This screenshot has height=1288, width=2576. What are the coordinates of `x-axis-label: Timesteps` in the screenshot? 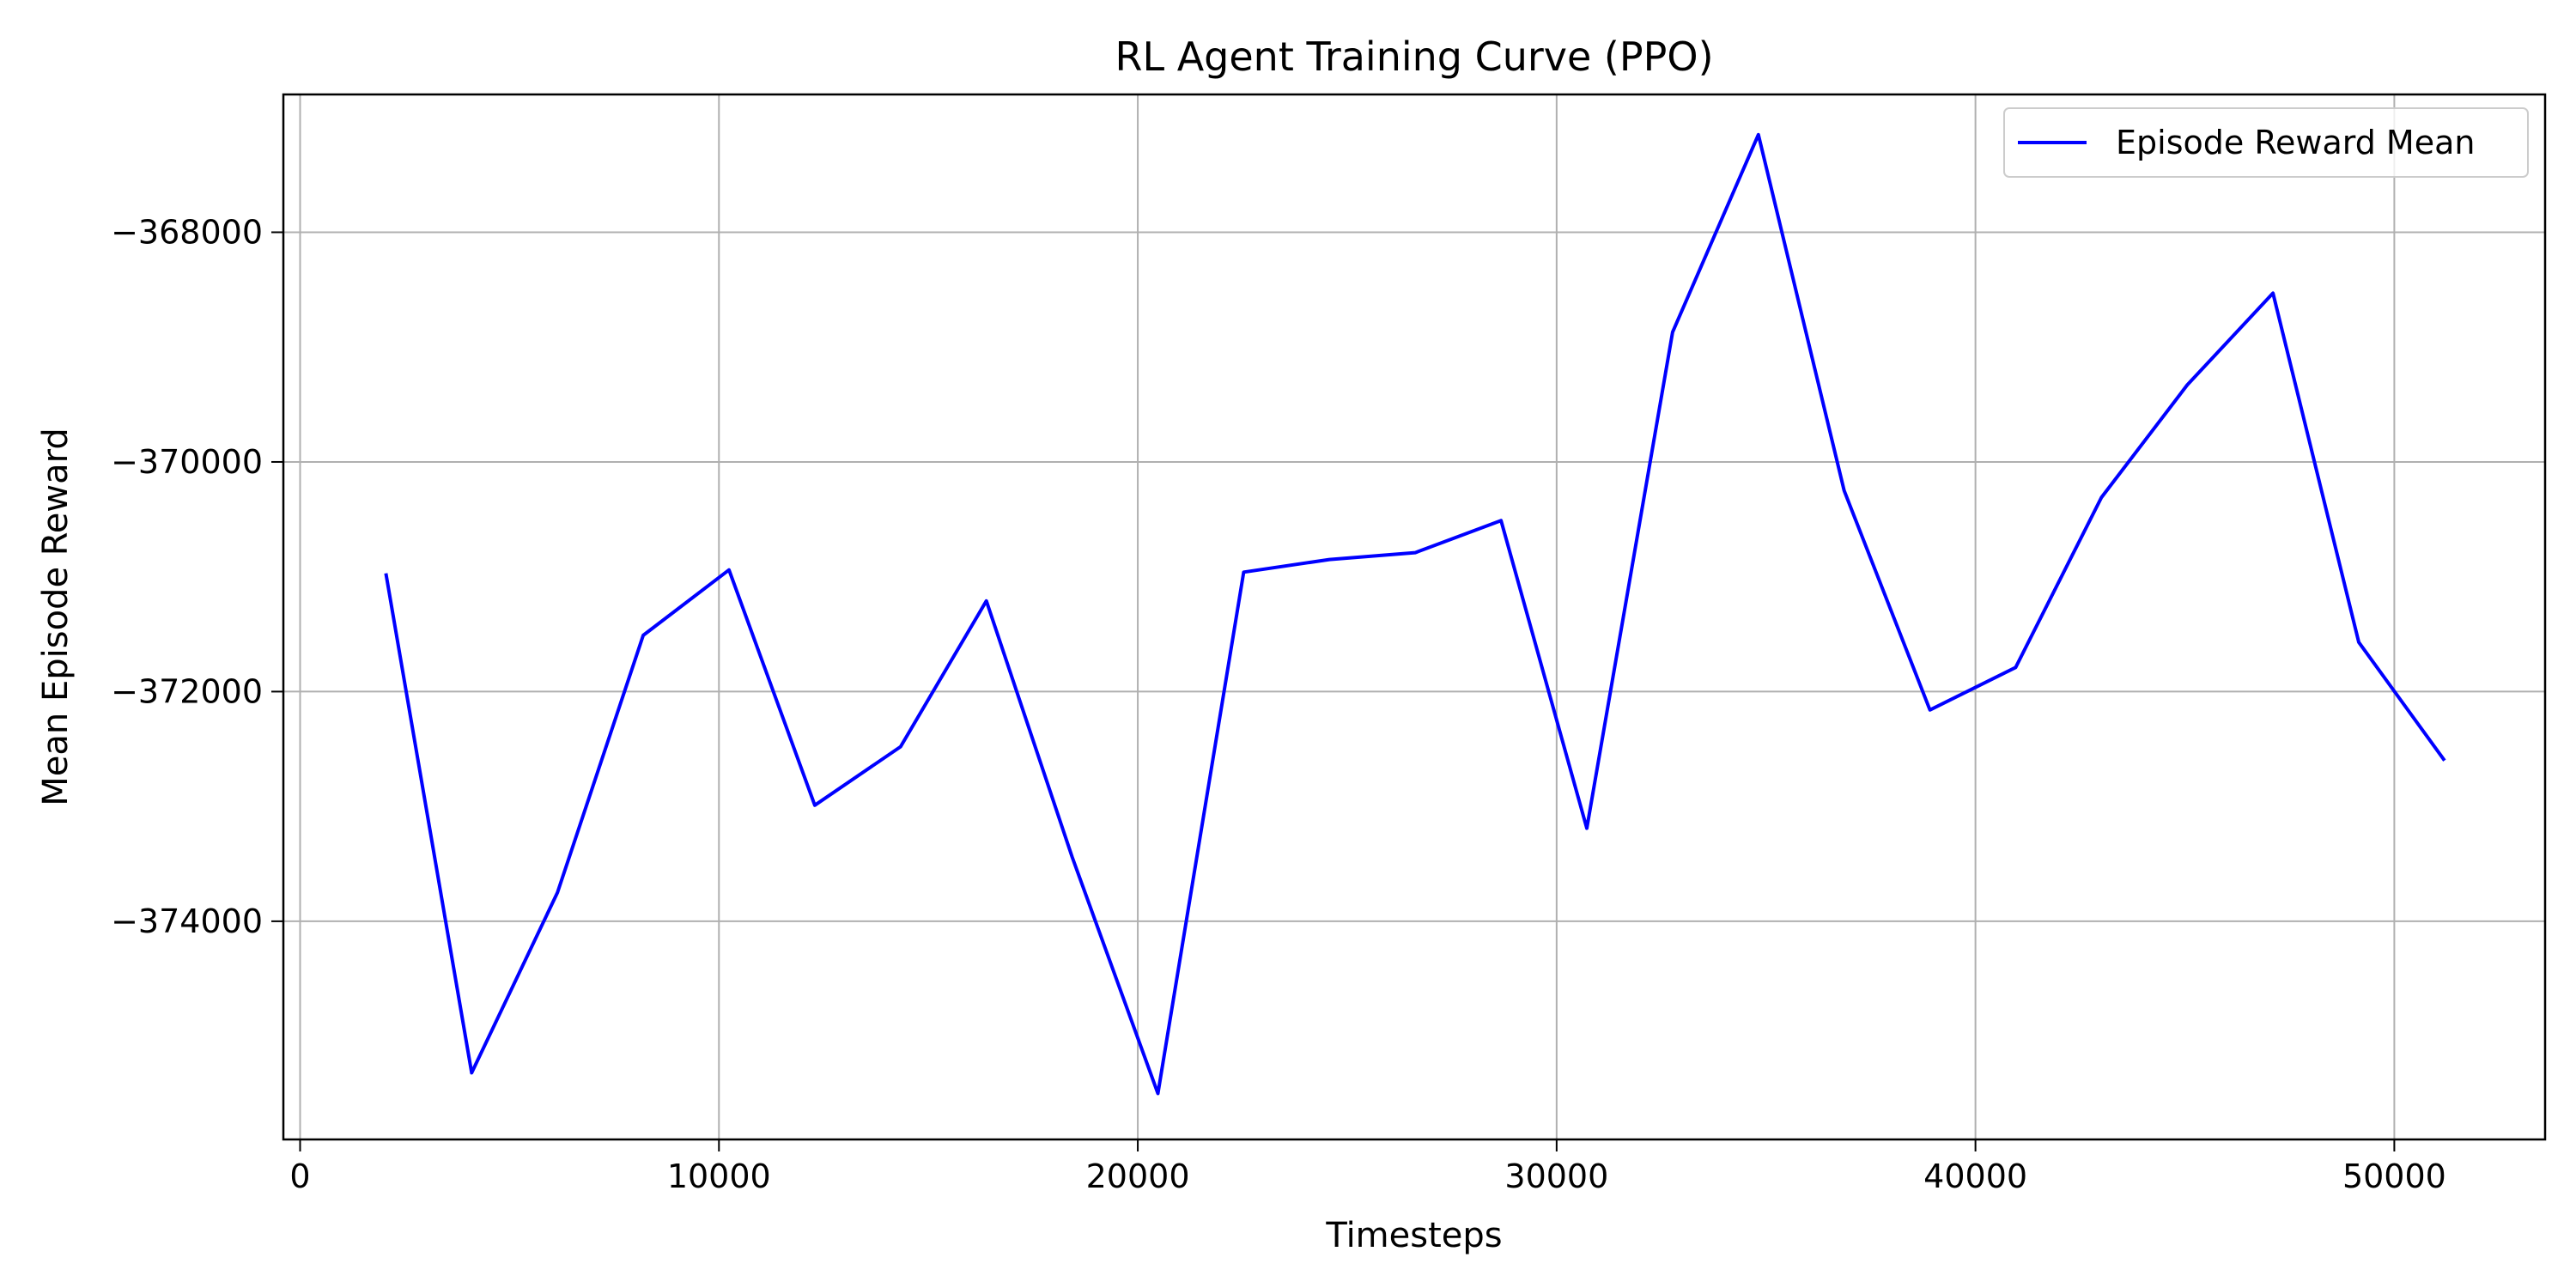 It's located at (1414, 1235).